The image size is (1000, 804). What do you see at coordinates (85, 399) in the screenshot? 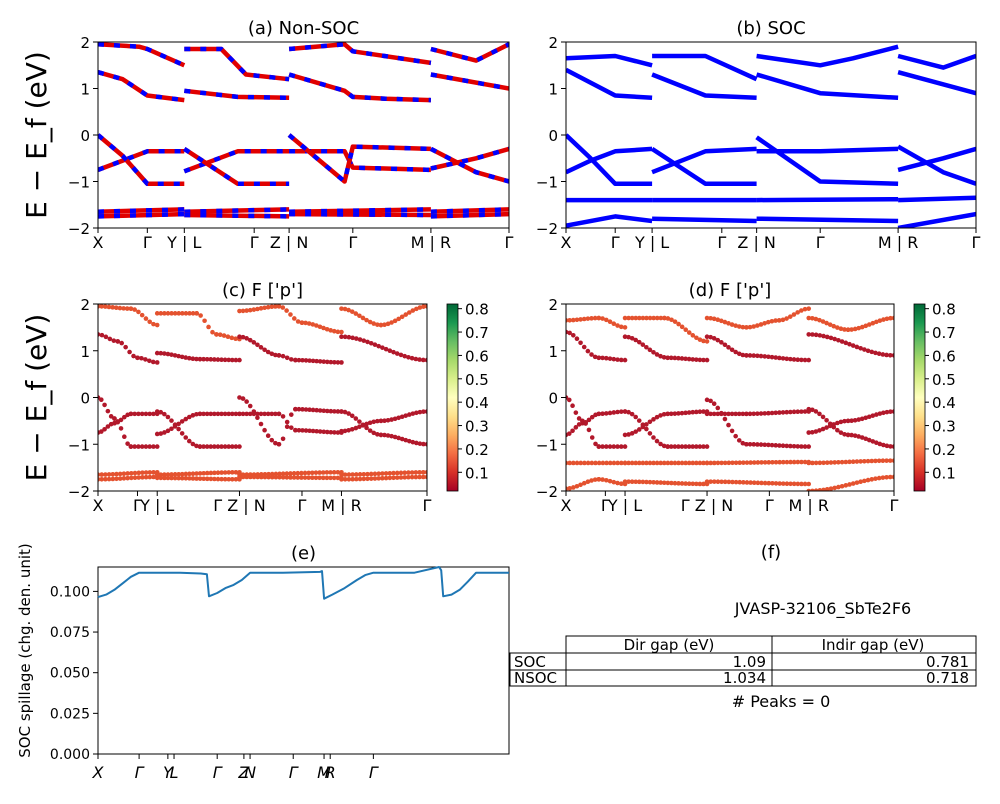
I see `y-tick-label: 0` at bounding box center [85, 399].